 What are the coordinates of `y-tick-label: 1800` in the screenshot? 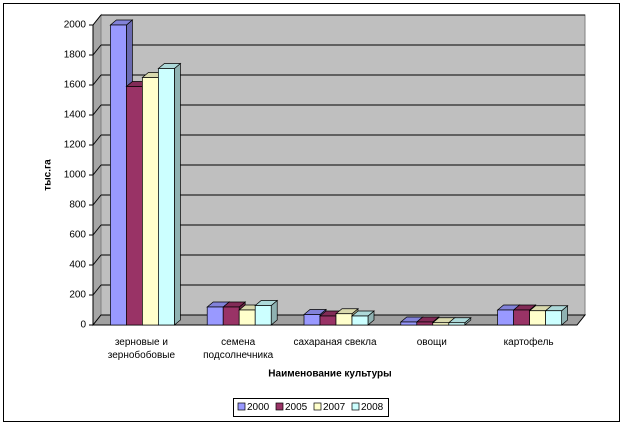 It's located at (75, 55).